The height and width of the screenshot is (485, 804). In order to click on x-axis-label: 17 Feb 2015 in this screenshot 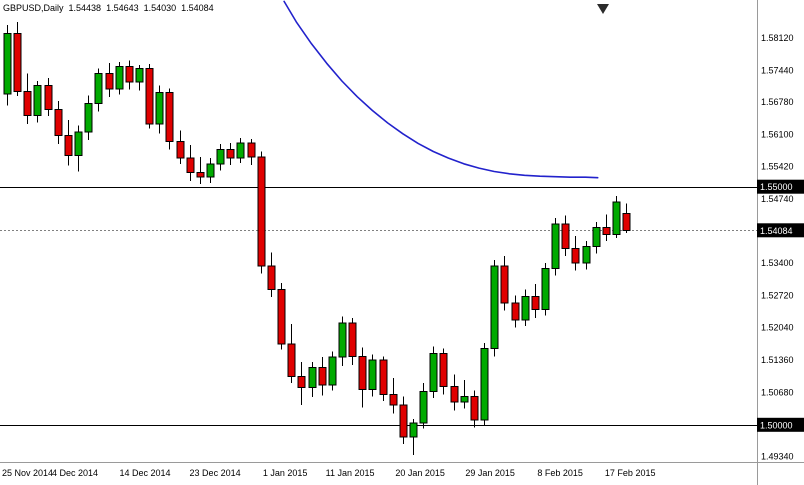, I will do `click(630, 473)`.